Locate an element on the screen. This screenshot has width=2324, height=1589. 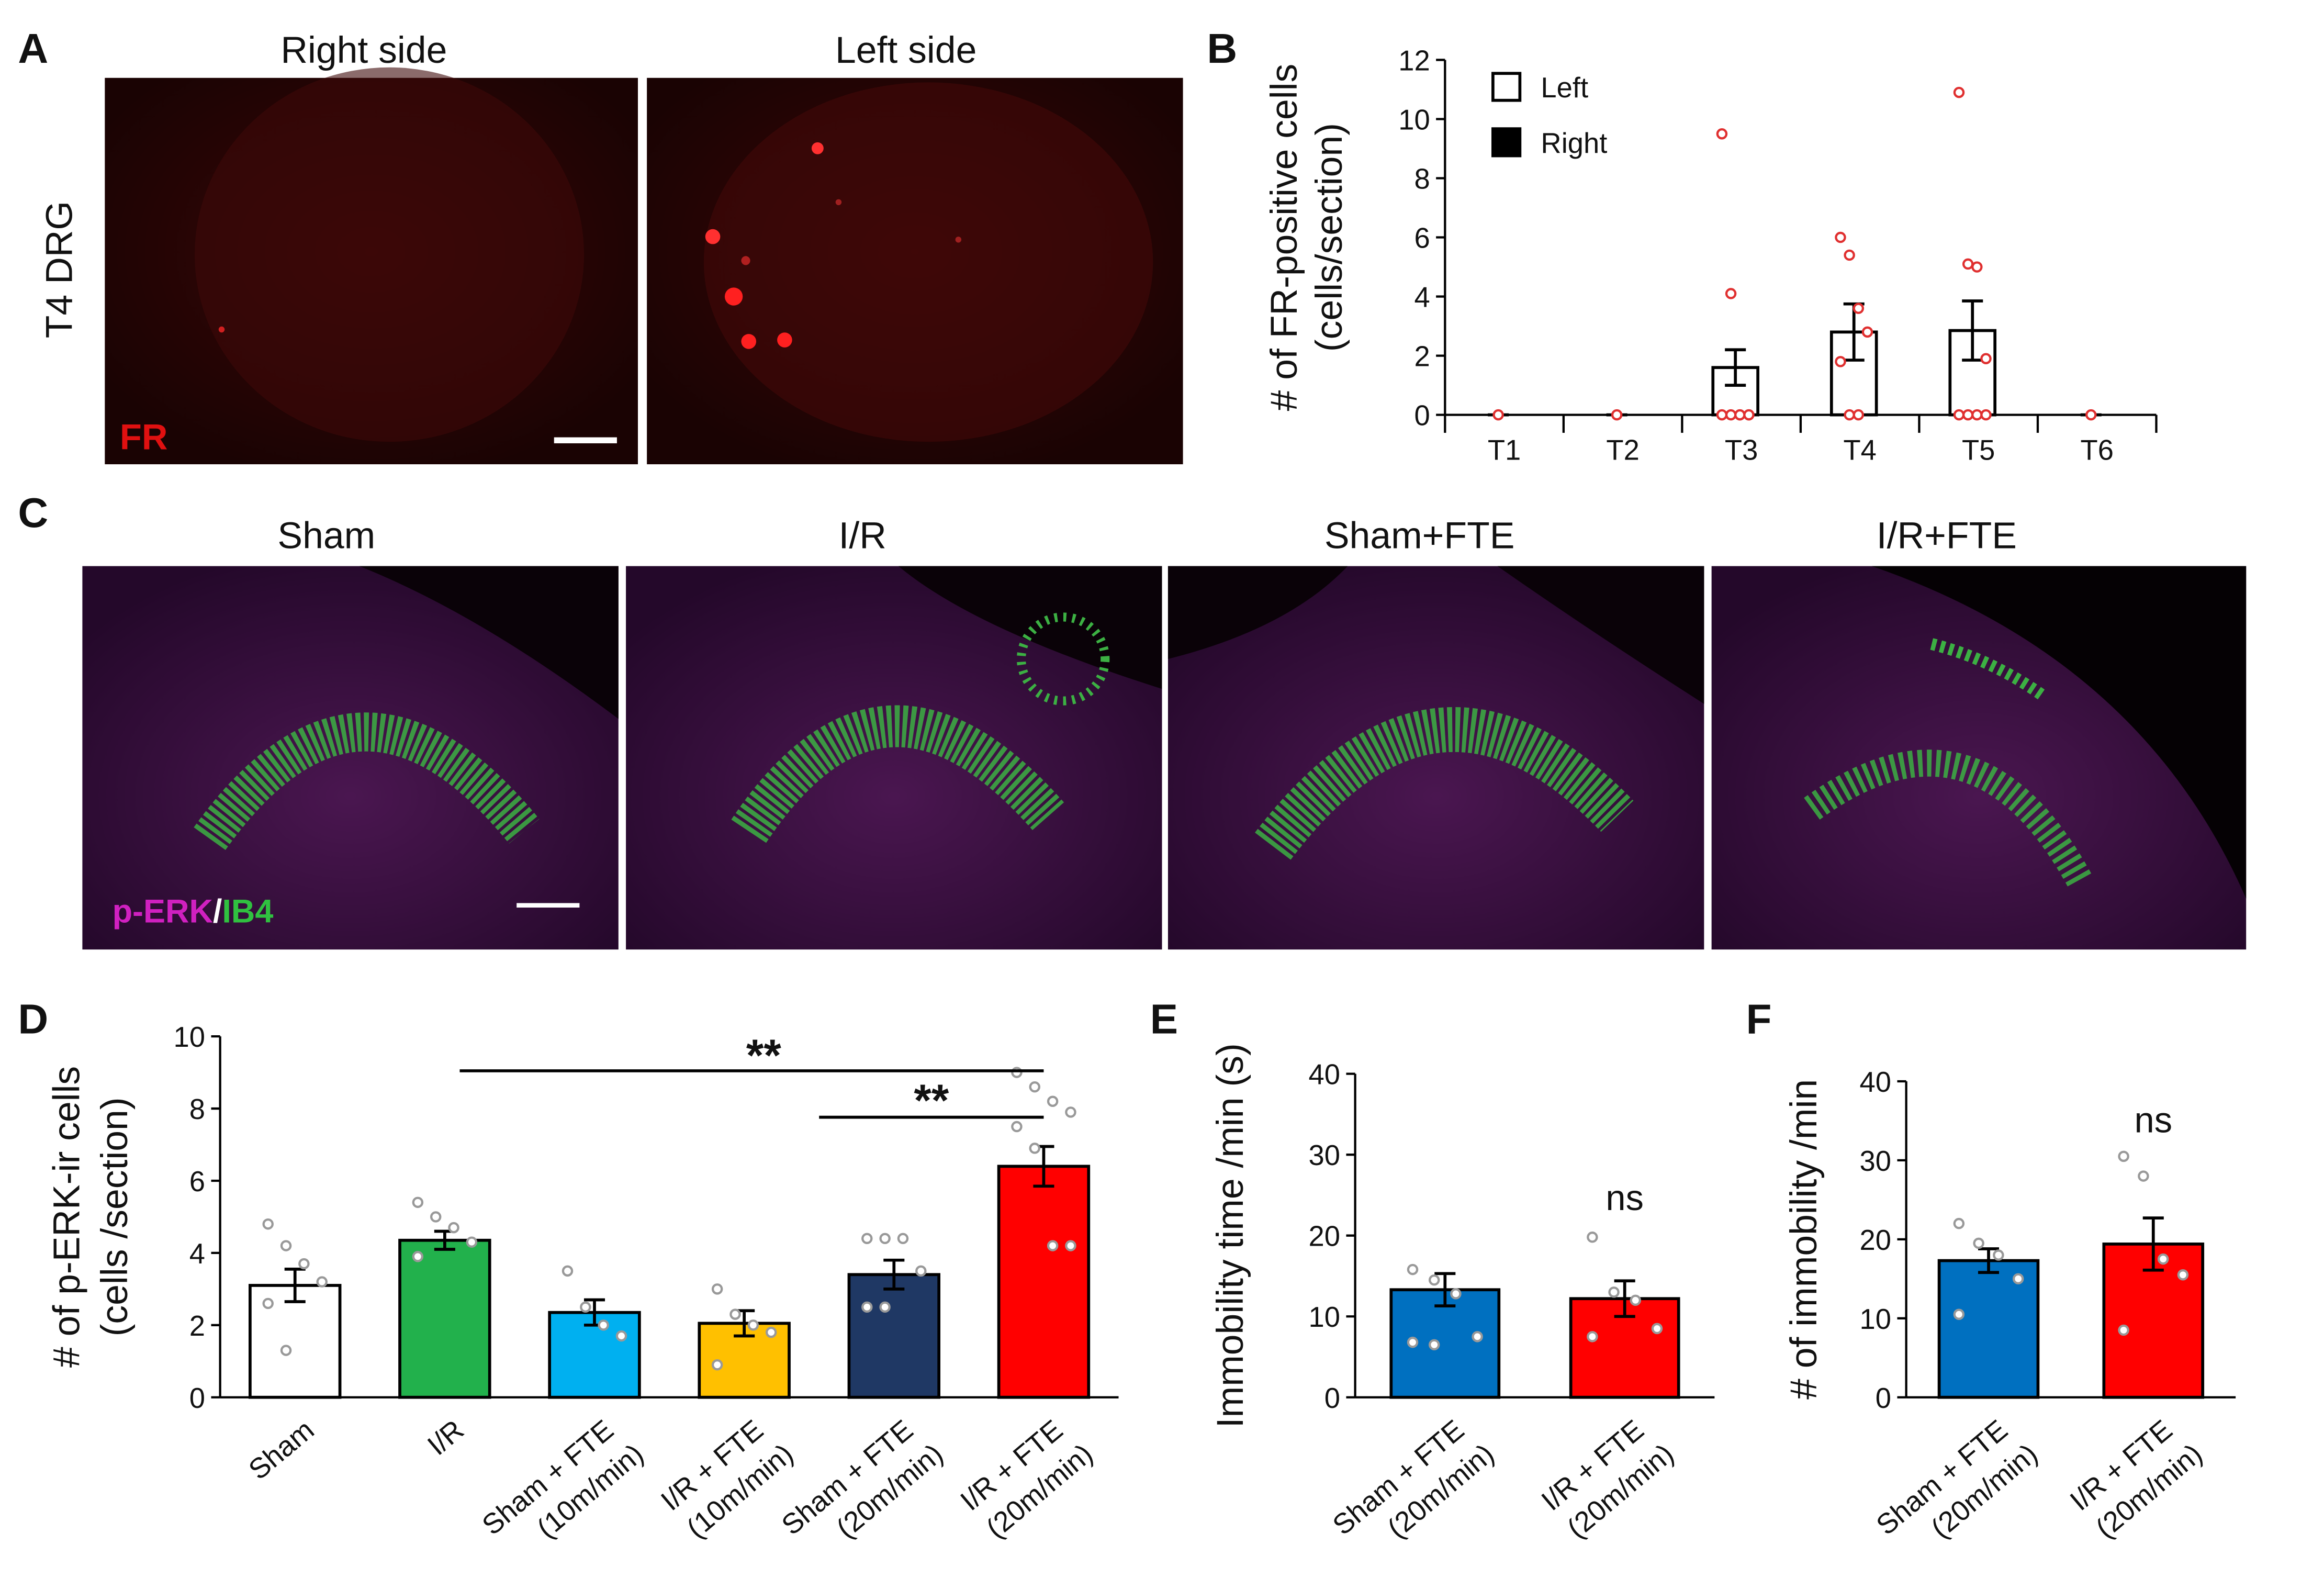
micrograph: p-ERK/IB4 is located at coordinates (351, 758).